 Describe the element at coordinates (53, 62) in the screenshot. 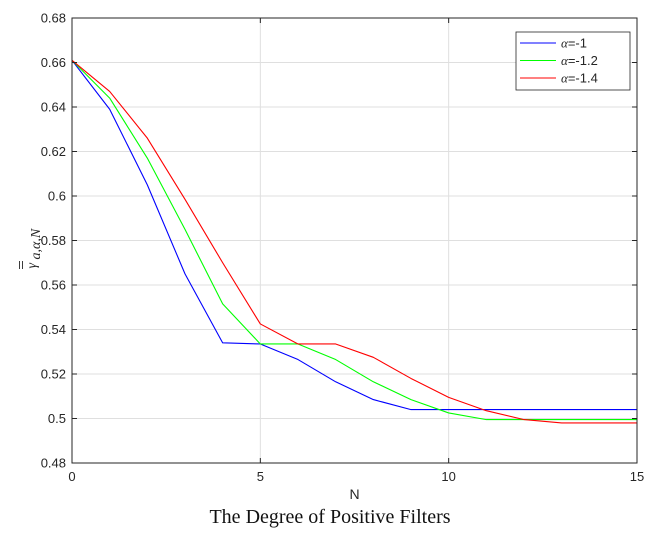

I see `y-tick-label: 0.66` at that location.